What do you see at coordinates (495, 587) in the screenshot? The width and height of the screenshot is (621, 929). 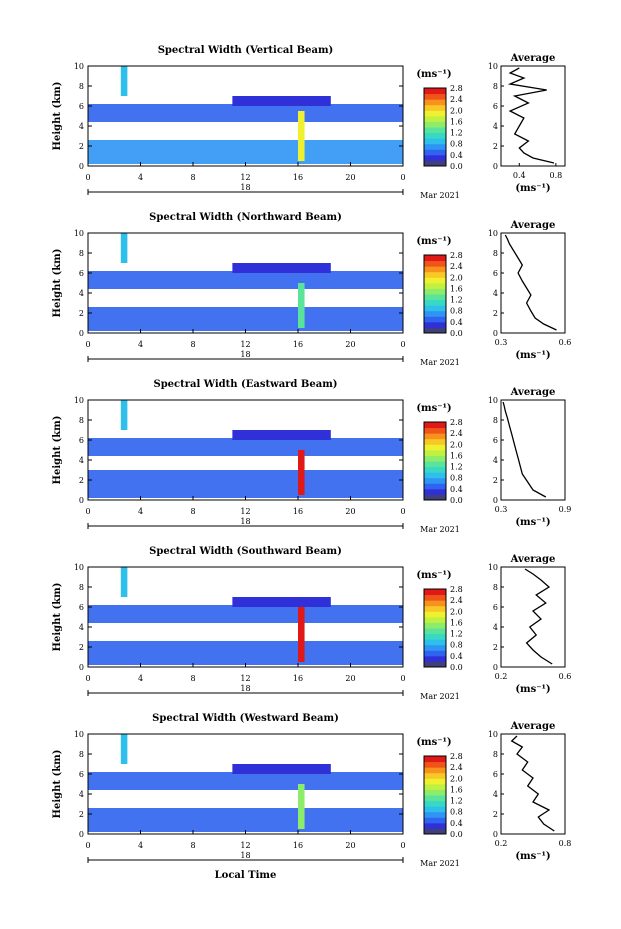 I see `avg-y-tick-label: 8` at bounding box center [495, 587].